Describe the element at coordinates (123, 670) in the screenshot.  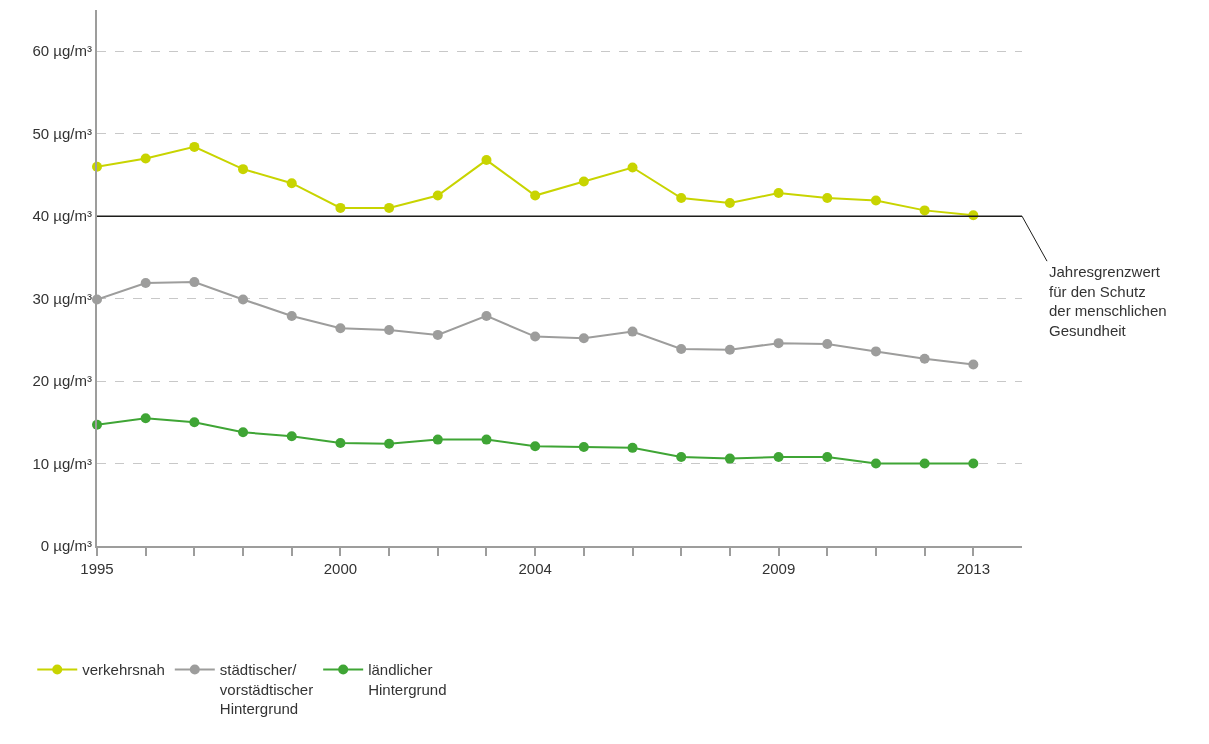
I see `legend-label: verkehrsnah` at that location.